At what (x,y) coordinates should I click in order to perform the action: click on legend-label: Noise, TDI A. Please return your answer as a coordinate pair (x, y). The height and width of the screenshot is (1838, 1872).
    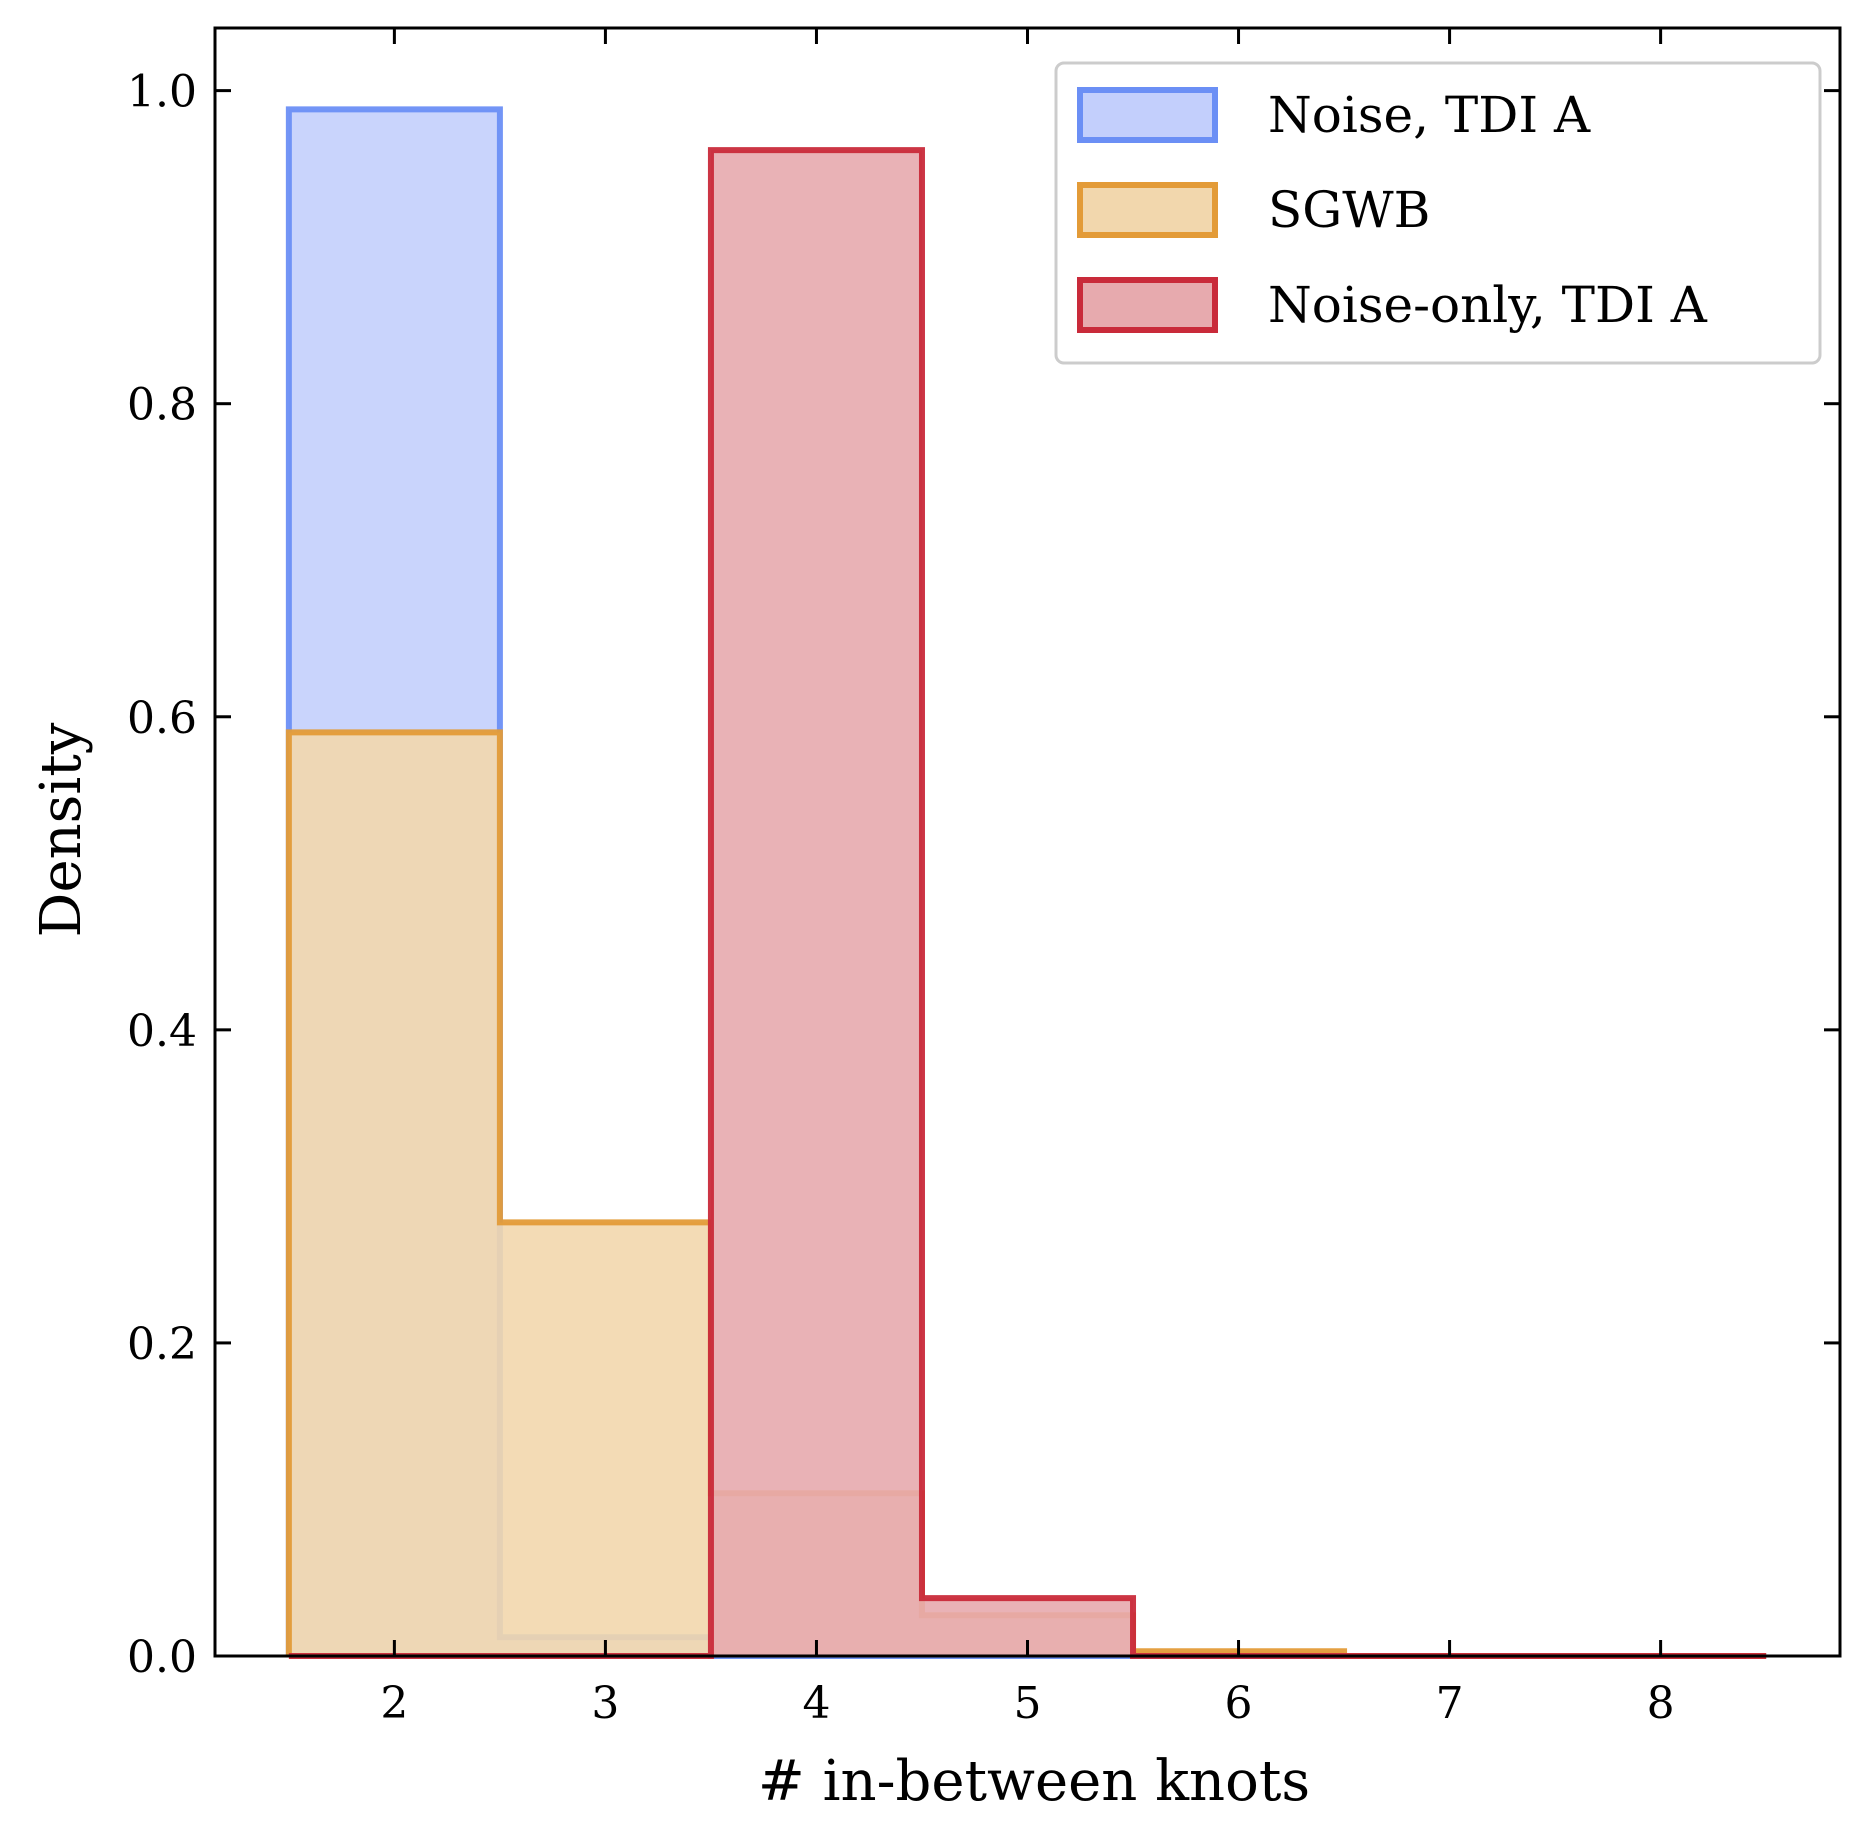
    Looking at the image, I should click on (1429, 115).